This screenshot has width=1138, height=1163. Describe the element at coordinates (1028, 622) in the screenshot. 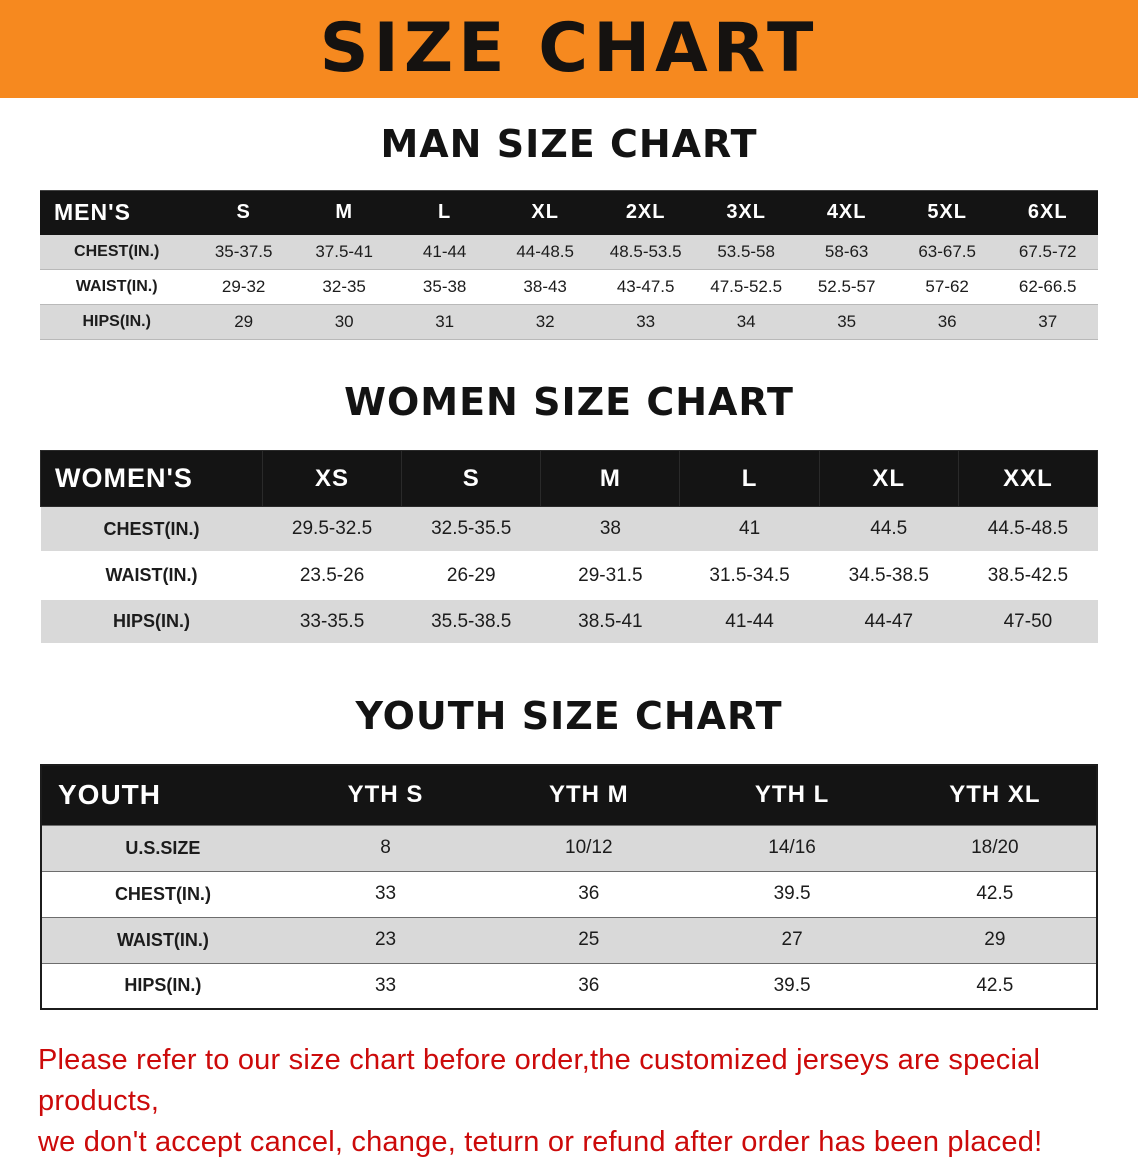

I see `women-cell-hips-in-xxl: 47-50` at that location.